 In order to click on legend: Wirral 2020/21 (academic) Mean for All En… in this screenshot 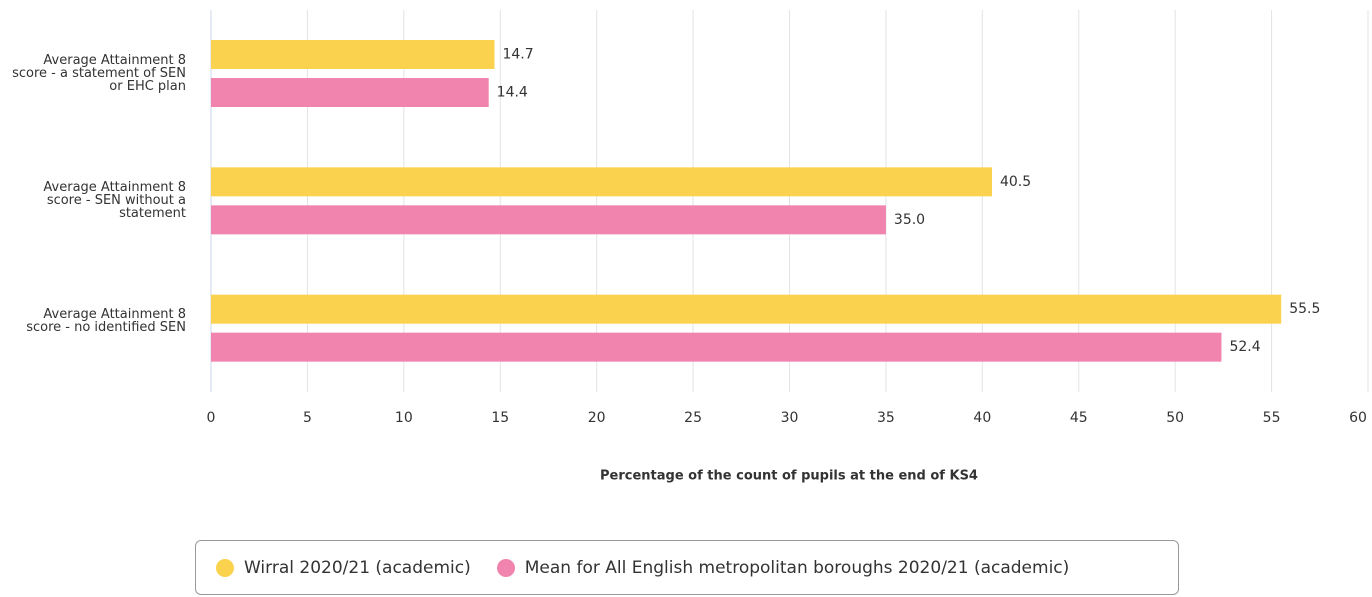, I will do `click(687, 567)`.